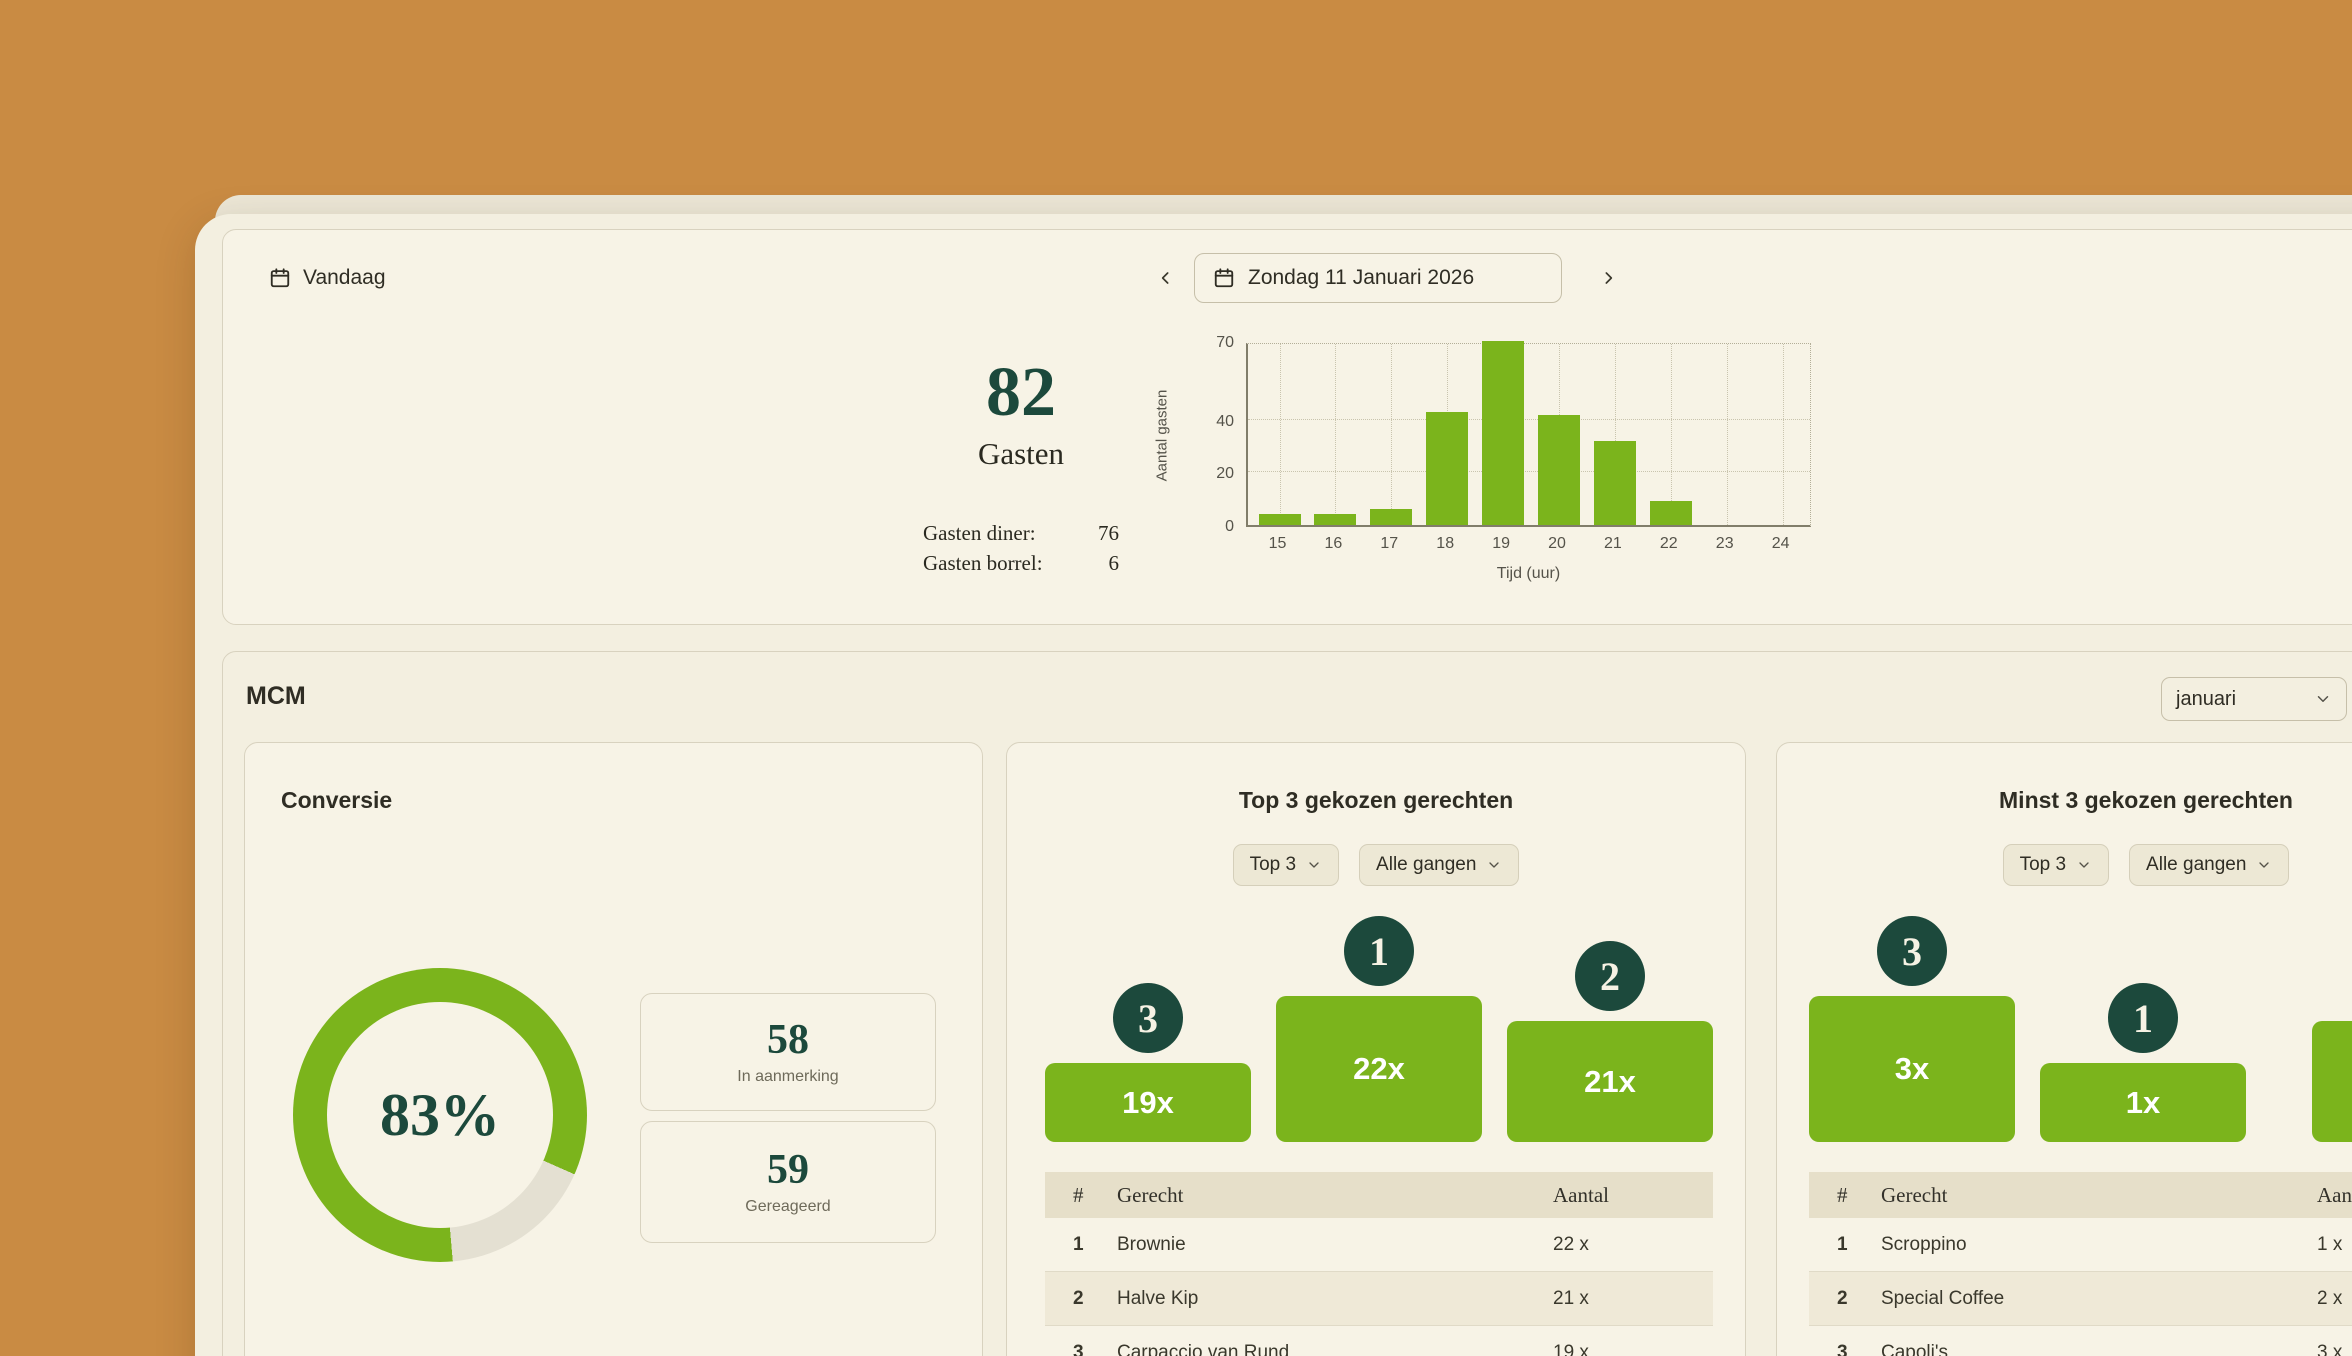  What do you see at coordinates (1528, 546) in the screenshot?
I see `chart-xticks: 15 16 17 18 19 20 21 22 23 24` at bounding box center [1528, 546].